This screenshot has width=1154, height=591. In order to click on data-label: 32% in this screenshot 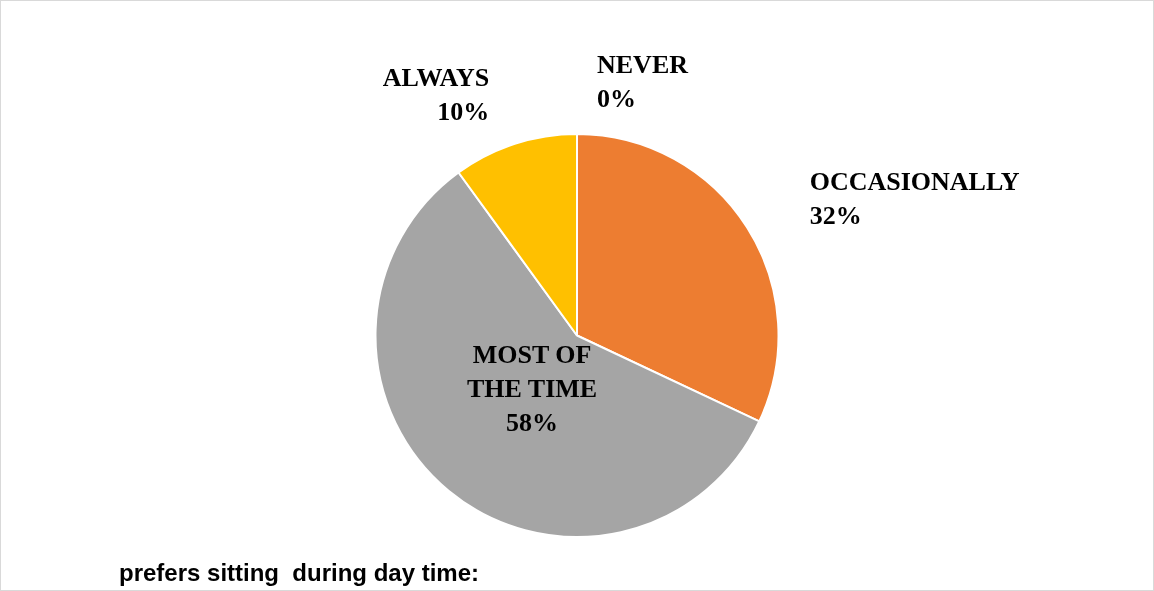, I will do `click(835, 216)`.